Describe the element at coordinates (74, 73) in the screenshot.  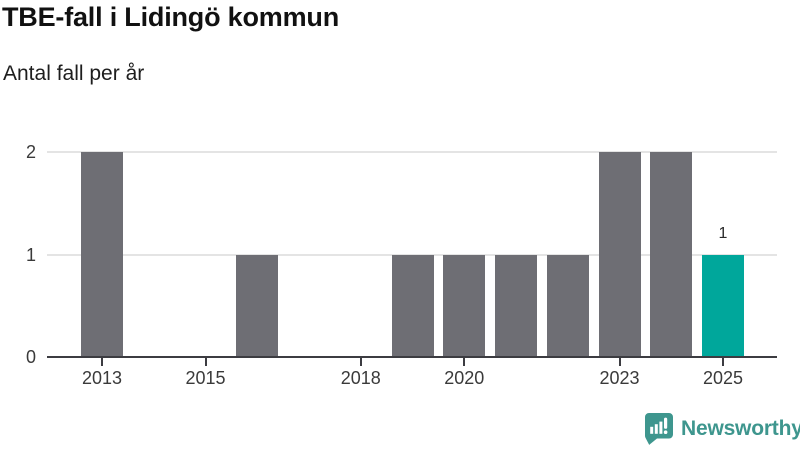
I see `chart-subtitle: Antal fall per år` at that location.